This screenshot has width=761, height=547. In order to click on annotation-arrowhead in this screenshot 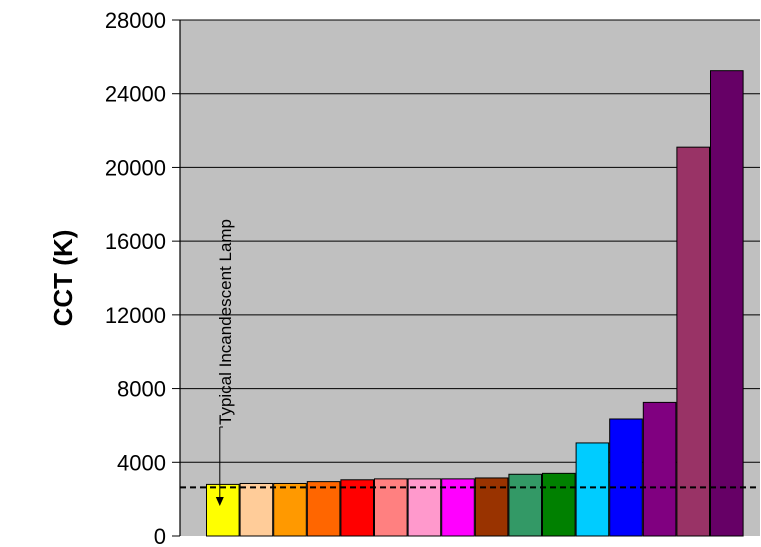, I will do `click(219, 501)`.